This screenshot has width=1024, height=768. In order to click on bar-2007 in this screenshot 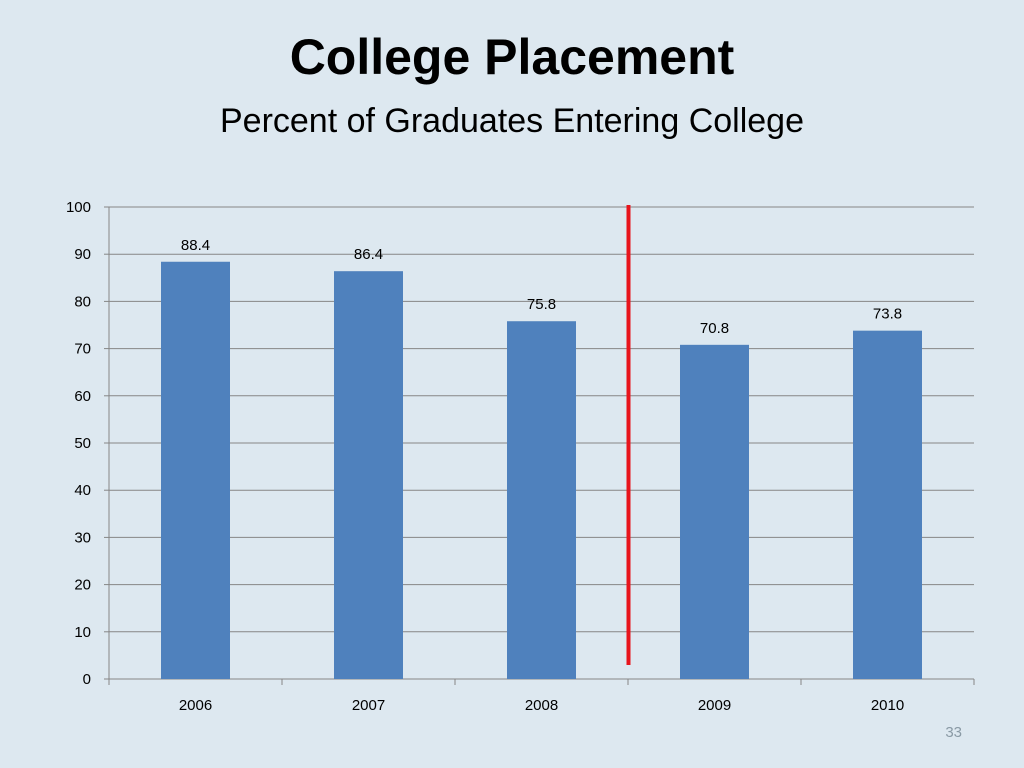, I will do `click(368, 475)`.